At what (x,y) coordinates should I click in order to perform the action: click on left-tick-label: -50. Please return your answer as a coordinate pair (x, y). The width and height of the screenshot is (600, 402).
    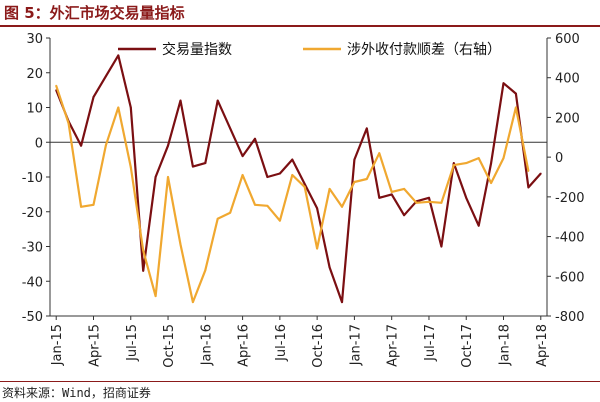
    Looking at the image, I should click on (32, 317).